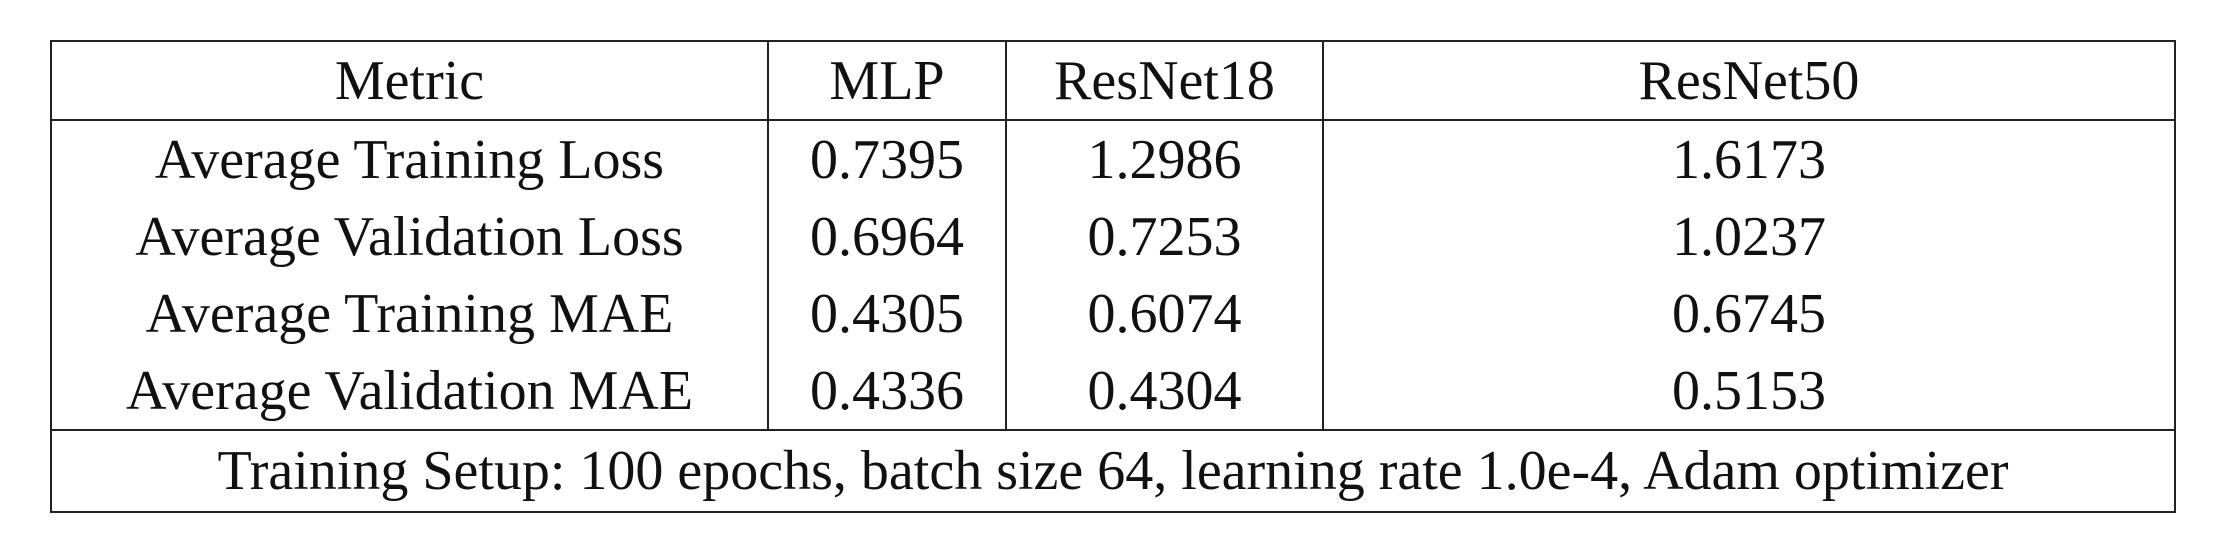 Image resolution: width=2215 pixels, height=553 pixels. I want to click on metric-cell: Average Training MAE, so click(409, 313).